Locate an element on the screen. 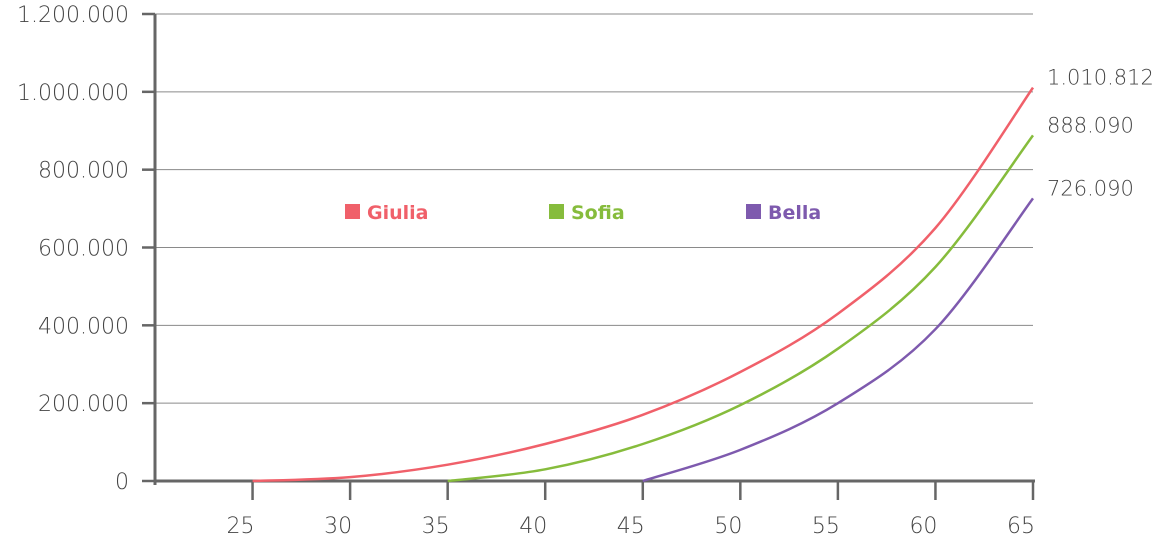 This screenshot has height=537, width=1169. legend-label-bella: Bella is located at coordinates (794, 213).